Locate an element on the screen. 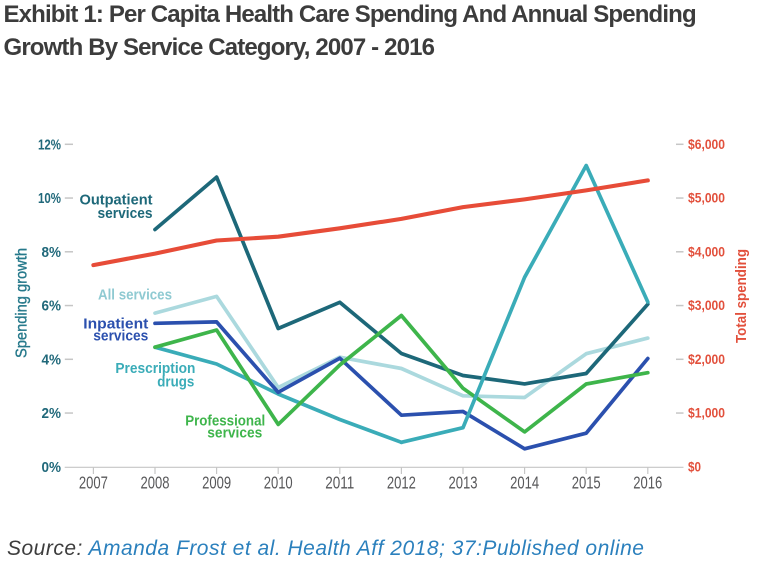 The height and width of the screenshot is (573, 764). svg-text: 10% is located at coordinates (49, 198).